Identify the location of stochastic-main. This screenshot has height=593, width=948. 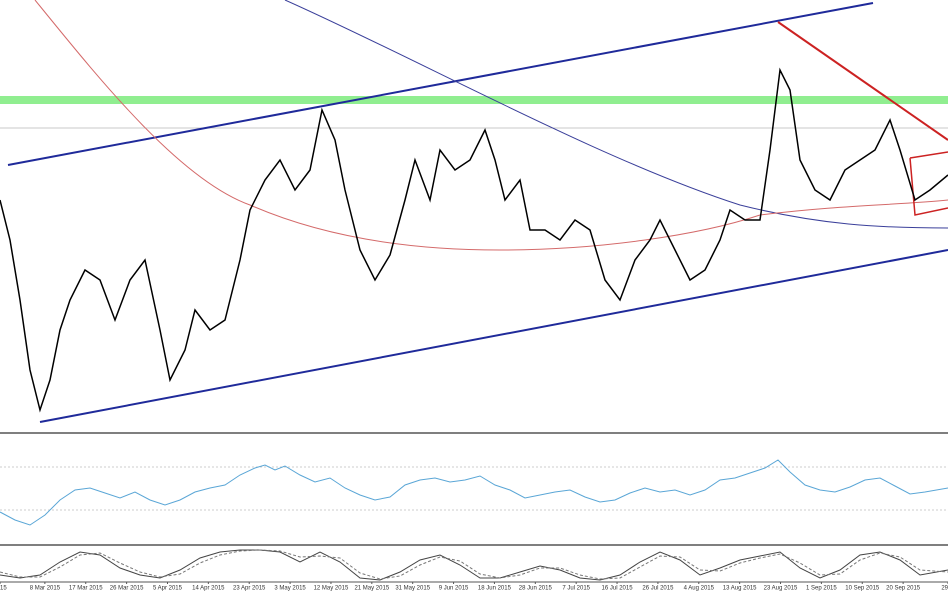
(474, 565).